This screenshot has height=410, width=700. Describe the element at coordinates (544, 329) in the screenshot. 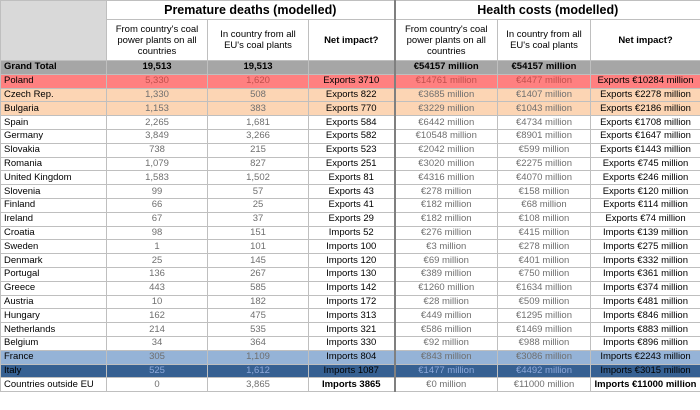

I see `costs-in-cell: €1469 million` at that location.